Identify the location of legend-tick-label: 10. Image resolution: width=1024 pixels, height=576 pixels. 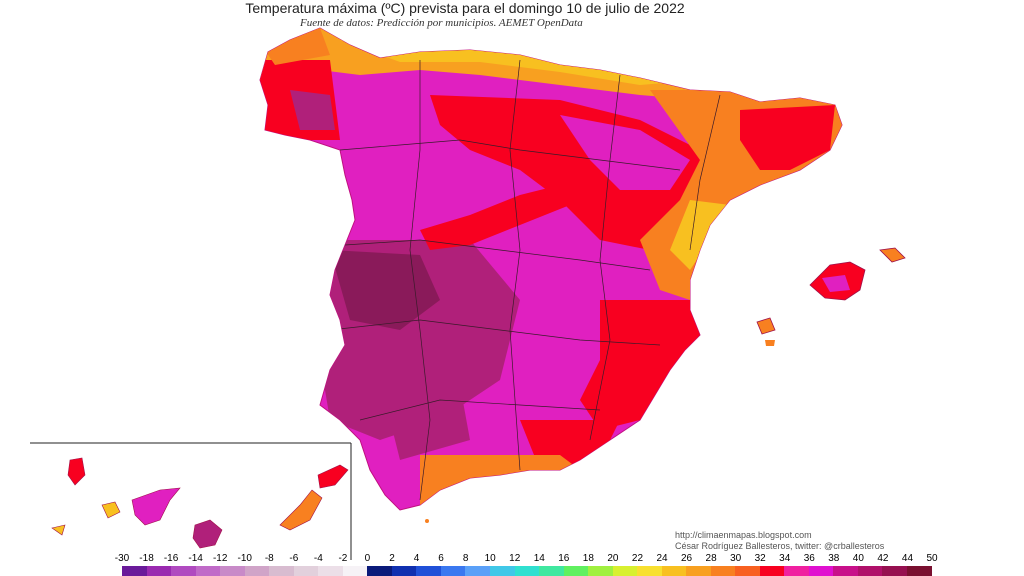
(490, 558).